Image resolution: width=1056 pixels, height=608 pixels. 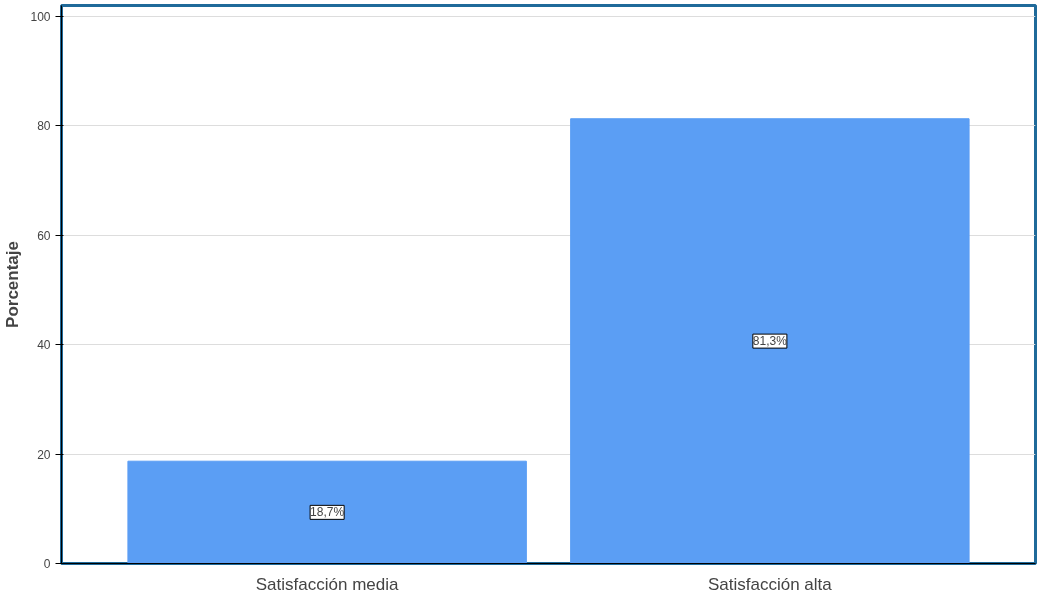 I want to click on y-tick-label: 40, so click(x=44, y=345).